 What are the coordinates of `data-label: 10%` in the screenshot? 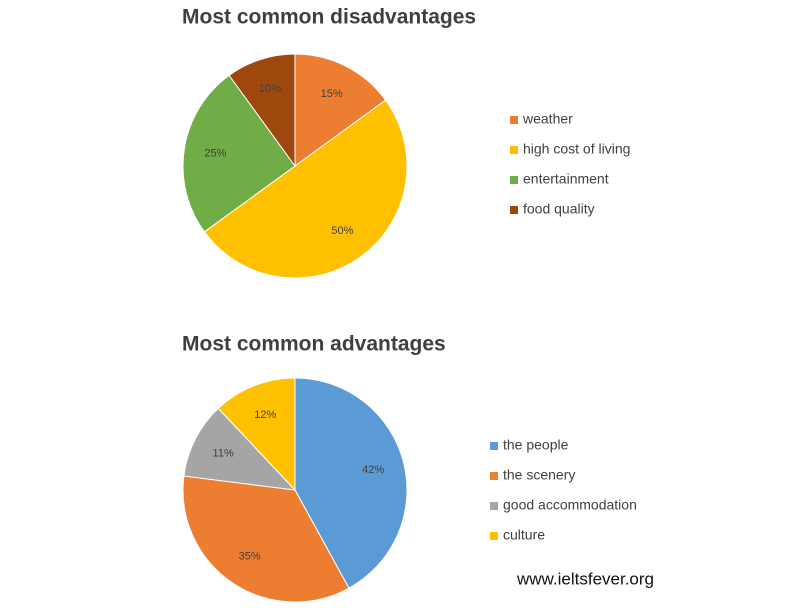 It's located at (270, 89).